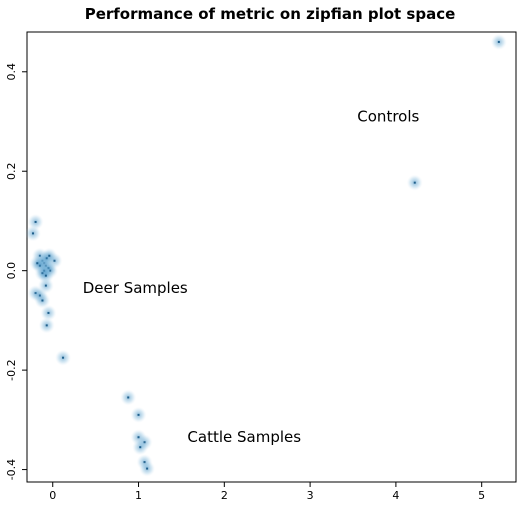 The image size is (520, 514). Describe the element at coordinates (11, 469) in the screenshot. I see `y-tick-label: -0.4` at that location.